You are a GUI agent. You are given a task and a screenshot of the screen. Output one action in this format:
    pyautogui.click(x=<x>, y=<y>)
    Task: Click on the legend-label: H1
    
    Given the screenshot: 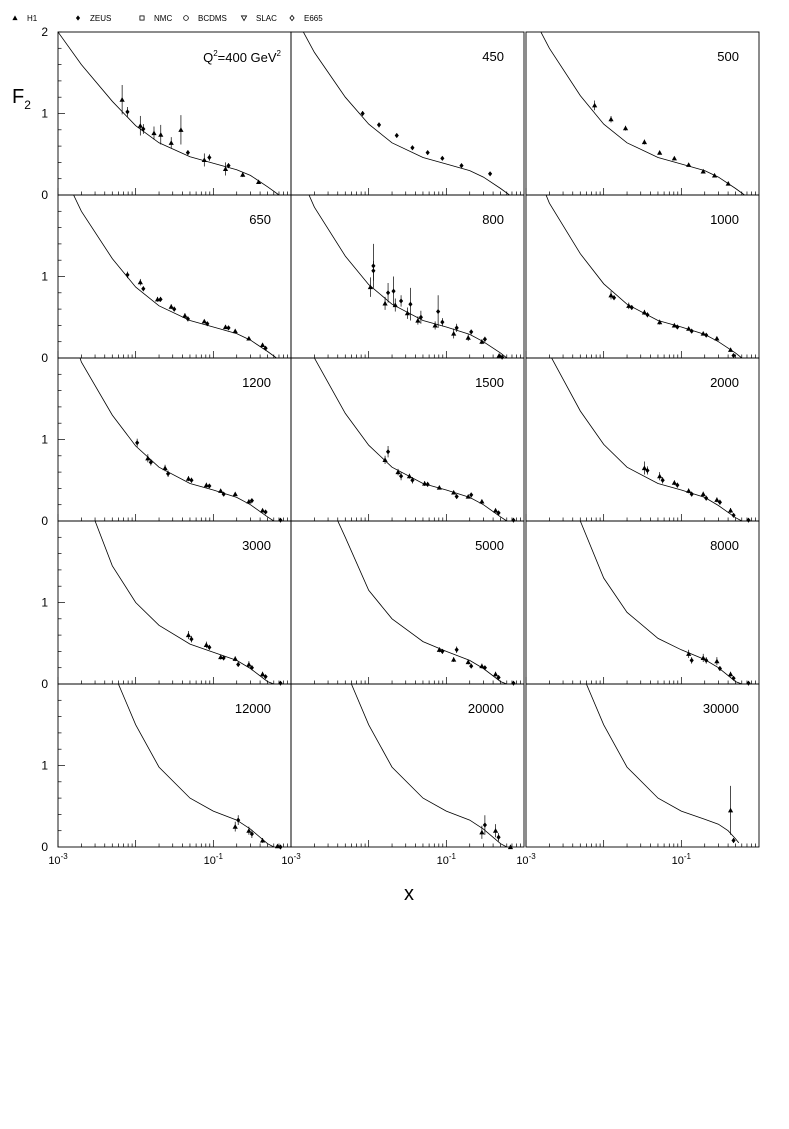 What is the action you would take?
    pyautogui.click(x=32, y=18)
    